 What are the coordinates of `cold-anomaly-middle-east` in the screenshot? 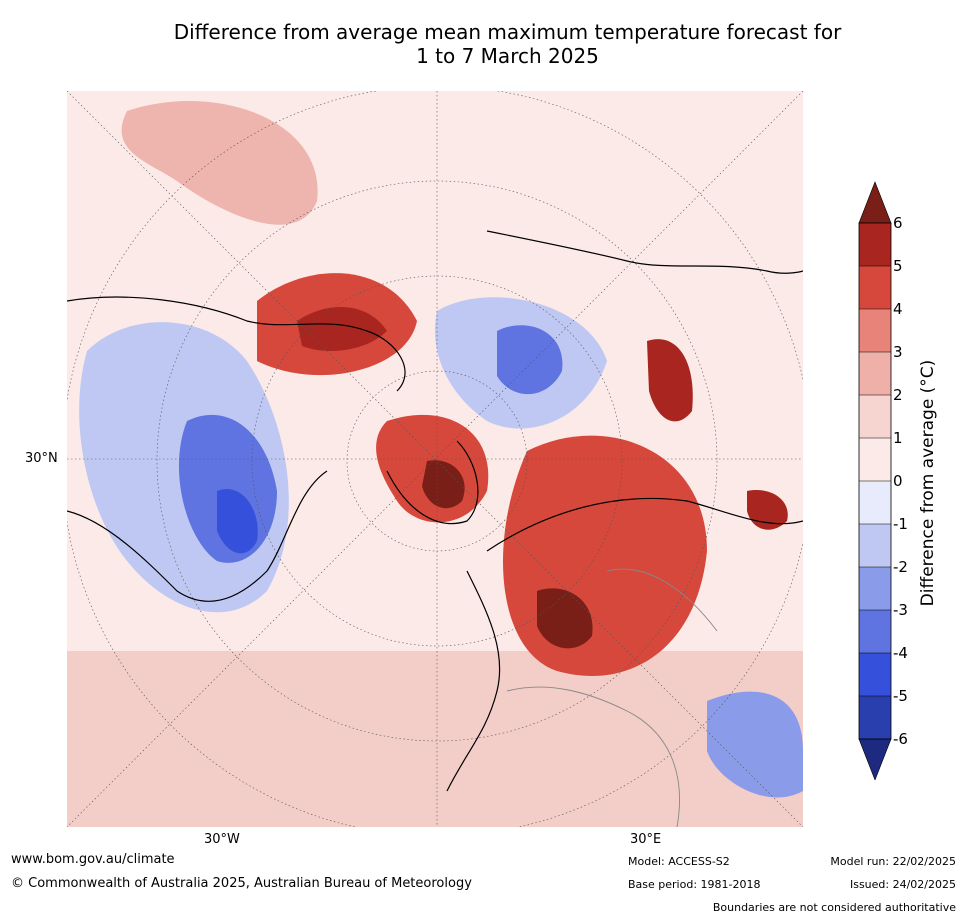 It's located at (755, 744).